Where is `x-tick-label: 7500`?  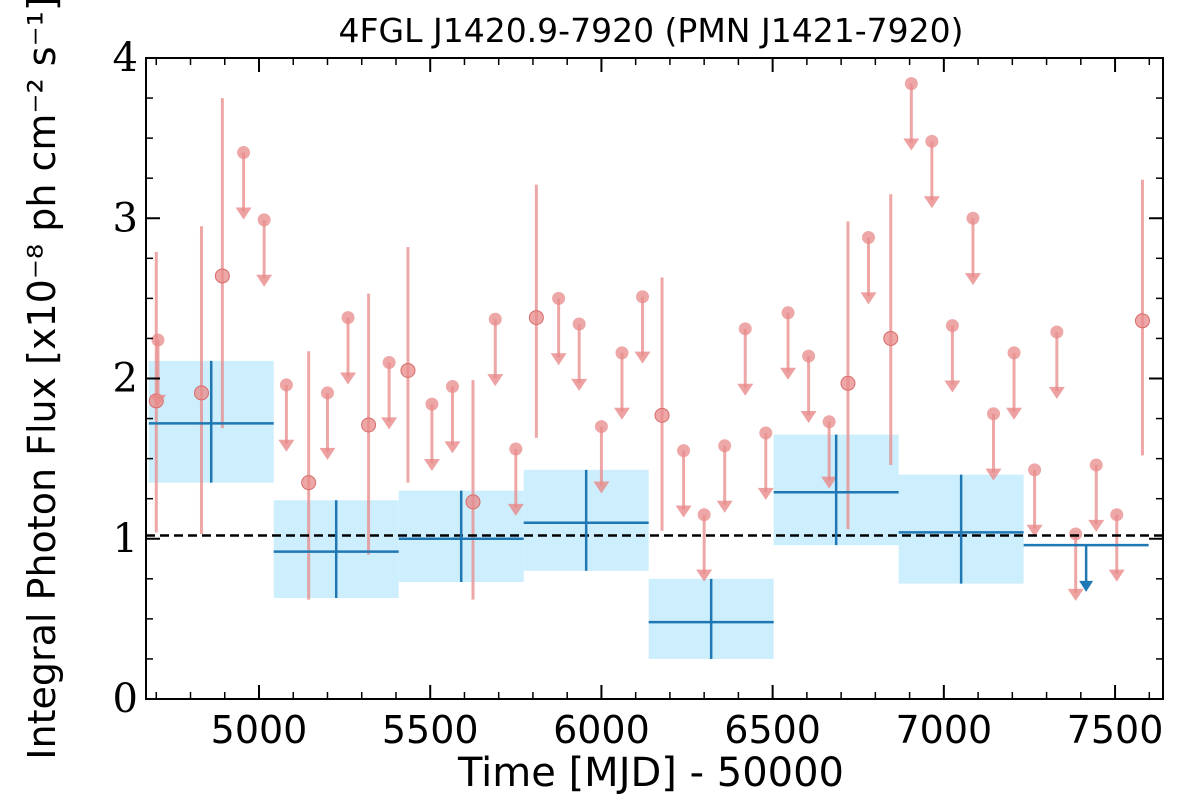 x-tick-label: 7500 is located at coordinates (1115, 730).